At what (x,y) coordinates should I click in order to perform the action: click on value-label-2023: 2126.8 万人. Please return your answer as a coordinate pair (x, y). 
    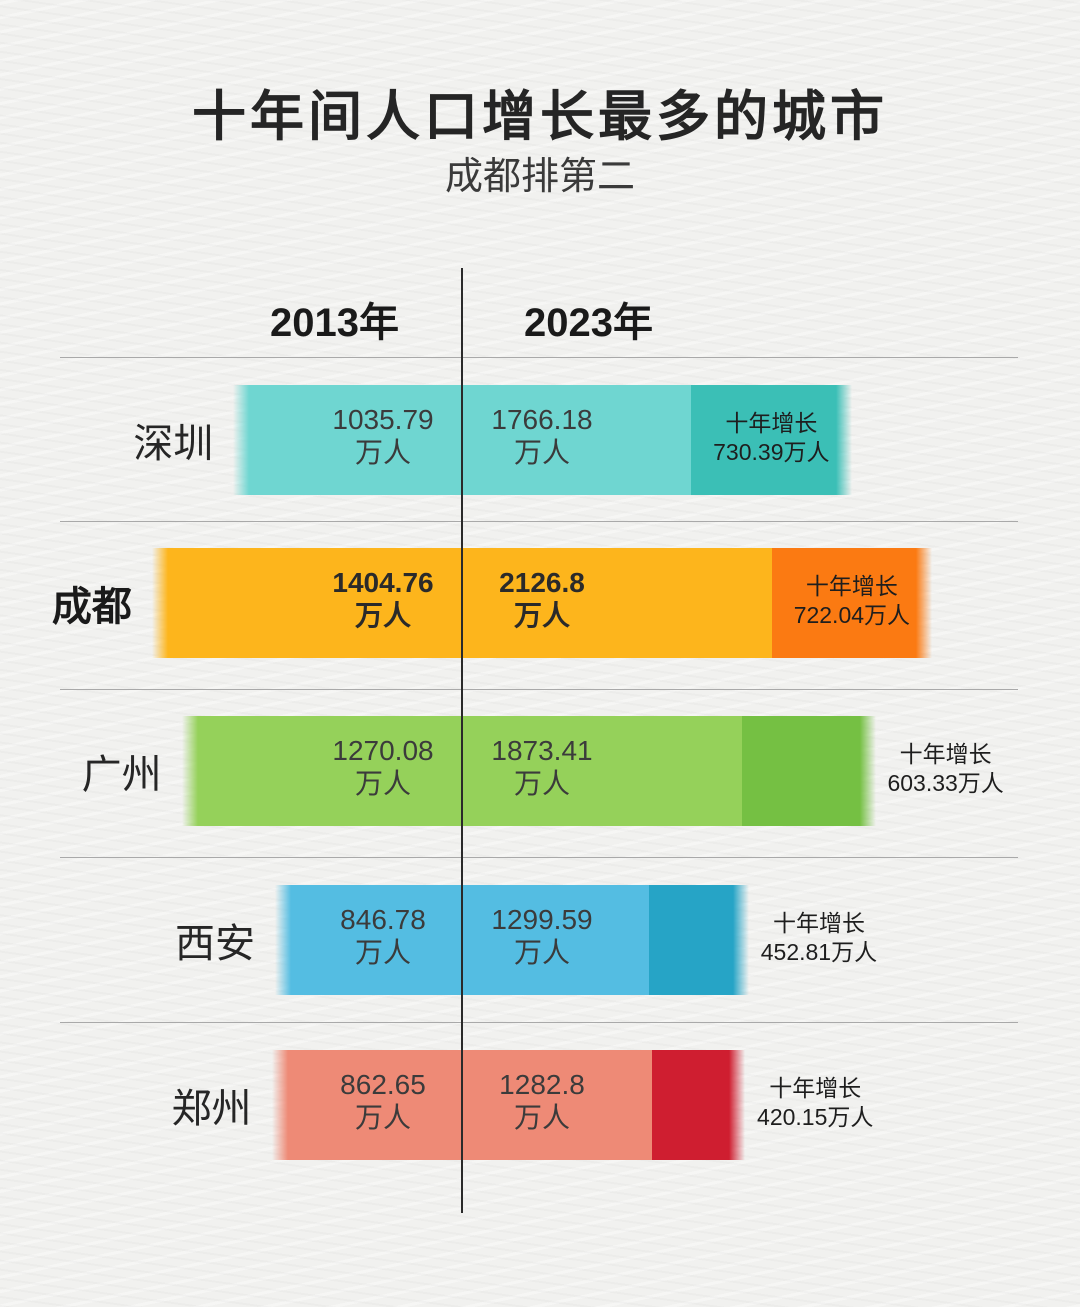
    Looking at the image, I should click on (542, 599).